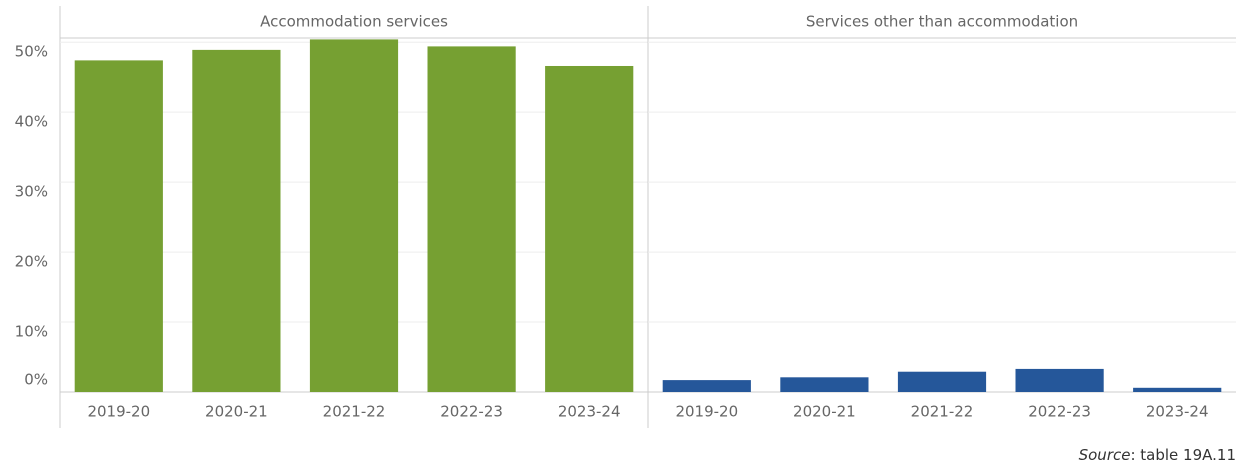  Describe the element at coordinates (942, 22) in the screenshot. I see `panel-title: Services other than accommodation` at that location.